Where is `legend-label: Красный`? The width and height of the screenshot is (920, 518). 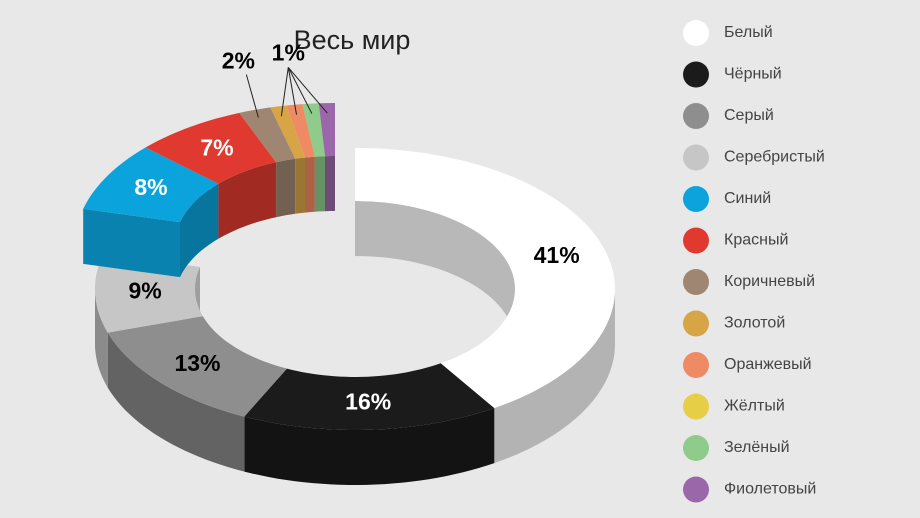
legend-label: Красный is located at coordinates (756, 240).